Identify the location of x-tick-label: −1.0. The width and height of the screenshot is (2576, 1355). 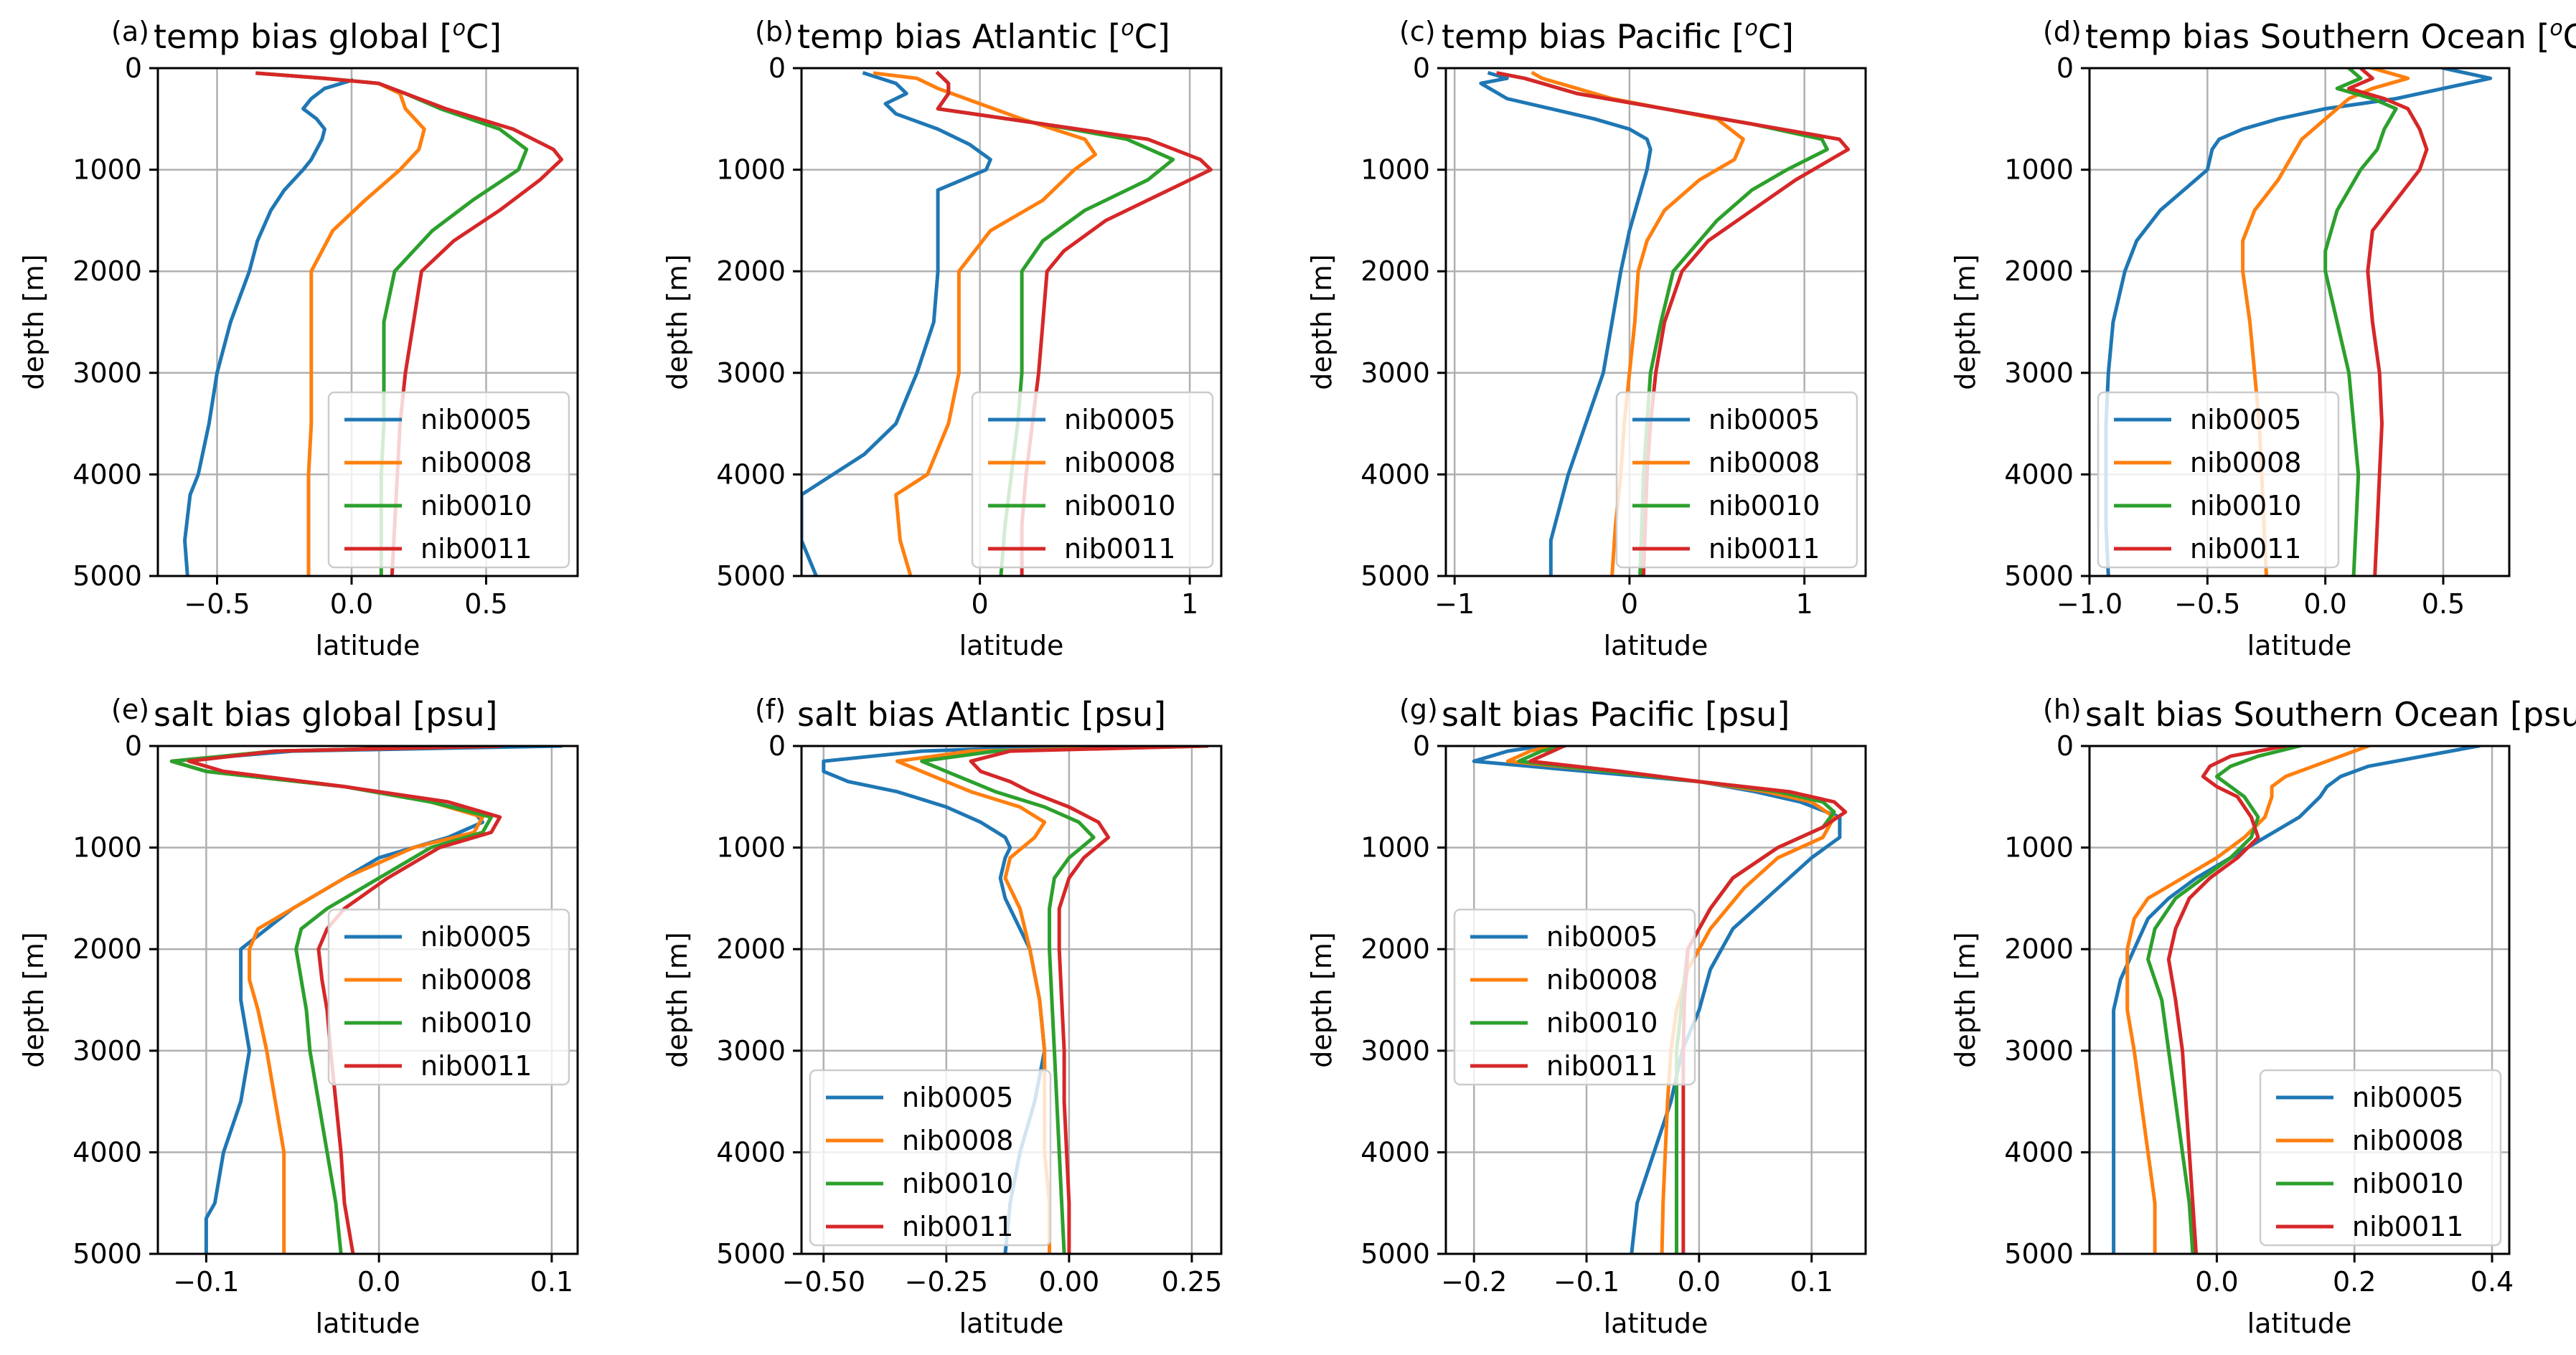
(2089, 604).